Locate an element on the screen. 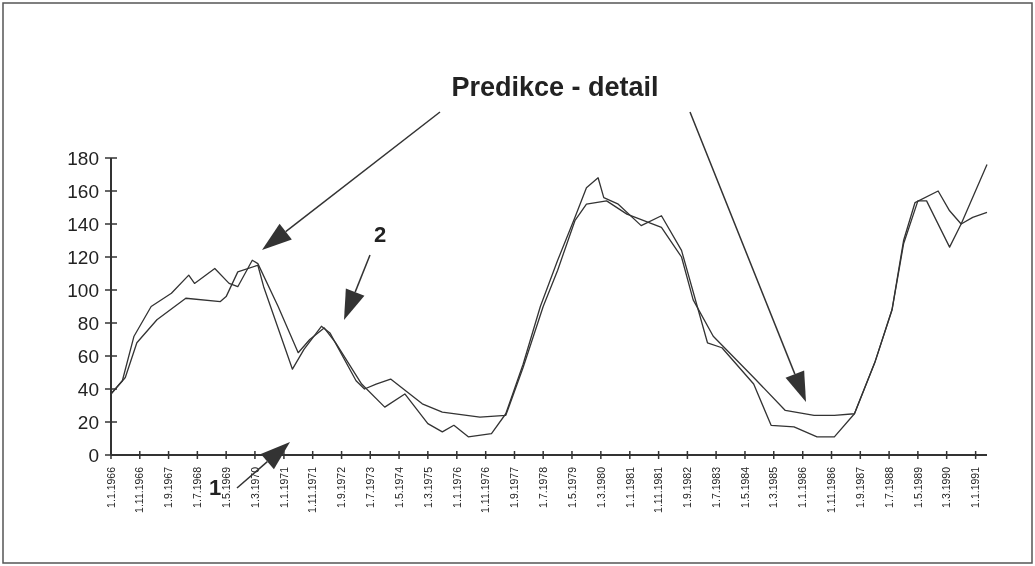 This screenshot has width=1035, height=566. y-tick-label: 40 is located at coordinates (88, 389).